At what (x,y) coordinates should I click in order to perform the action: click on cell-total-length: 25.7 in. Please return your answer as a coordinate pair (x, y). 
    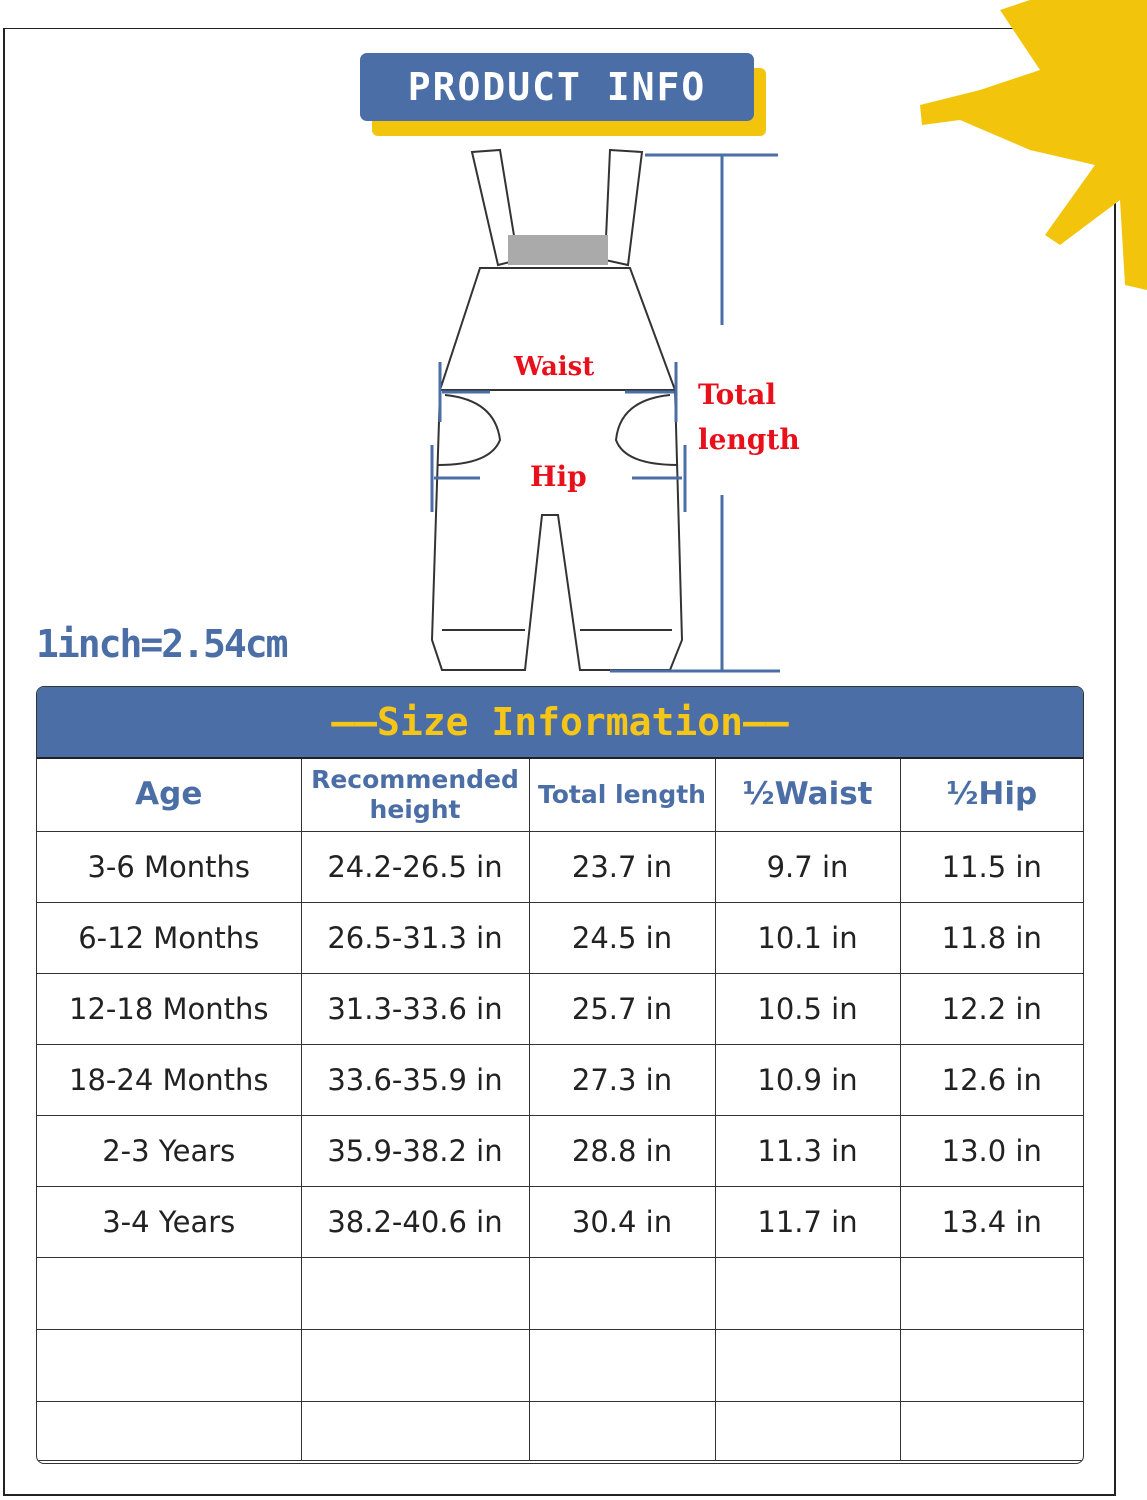
    Looking at the image, I should click on (622, 1009).